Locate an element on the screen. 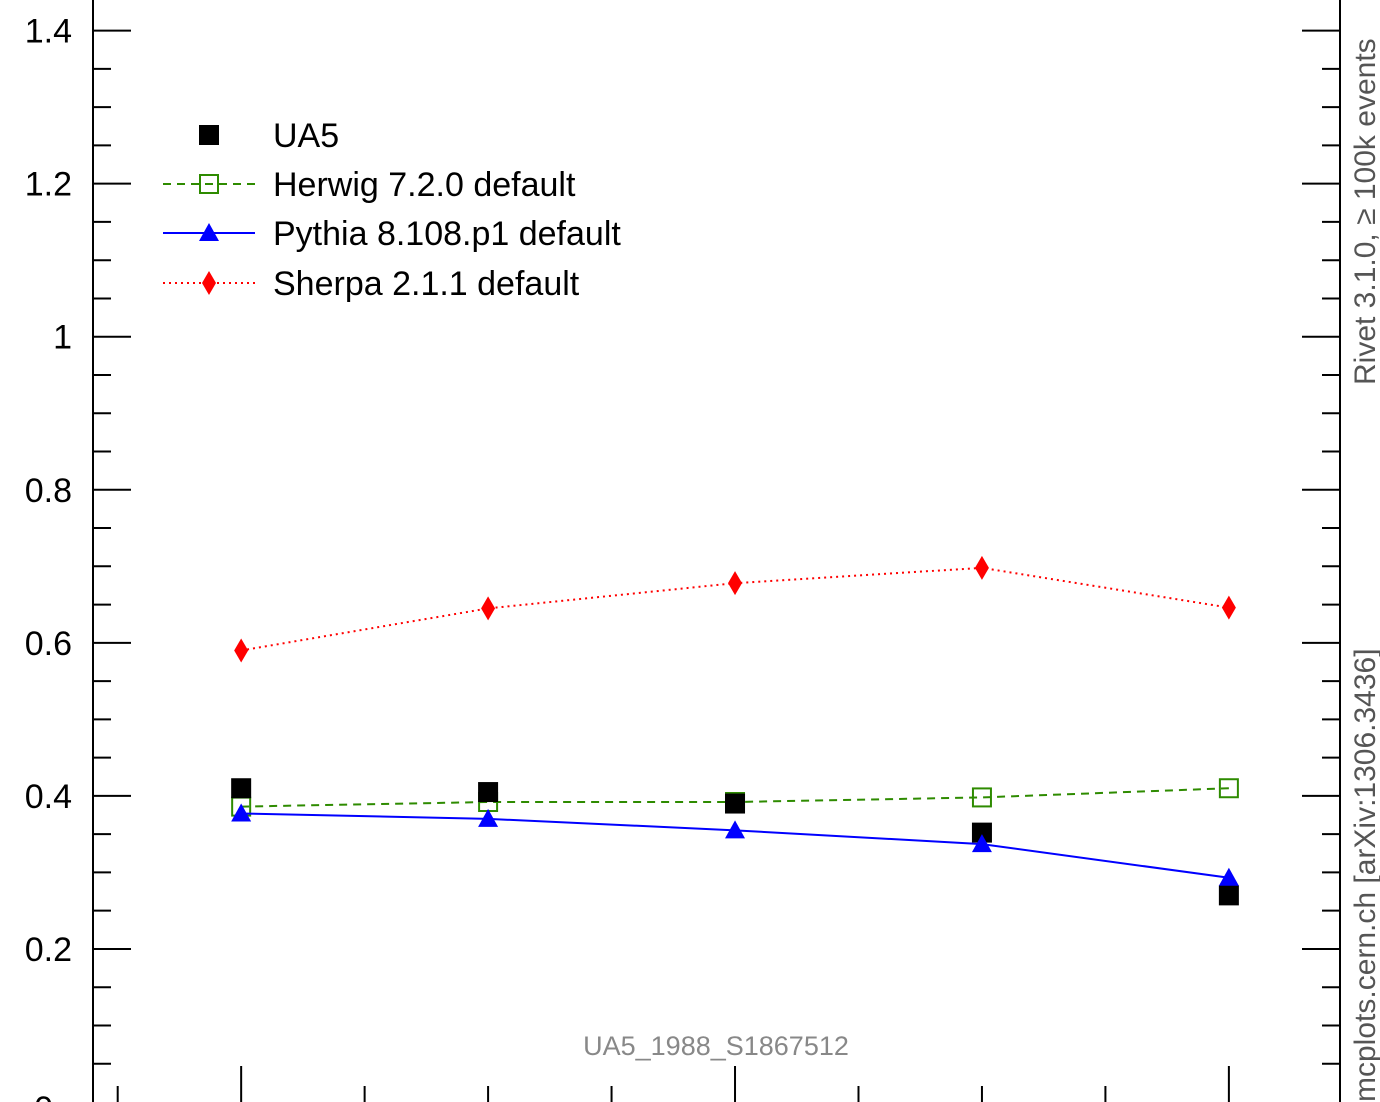 The height and width of the screenshot is (1102, 1380). legend-marker-sherpa-2-1-1-default is located at coordinates (209, 283).